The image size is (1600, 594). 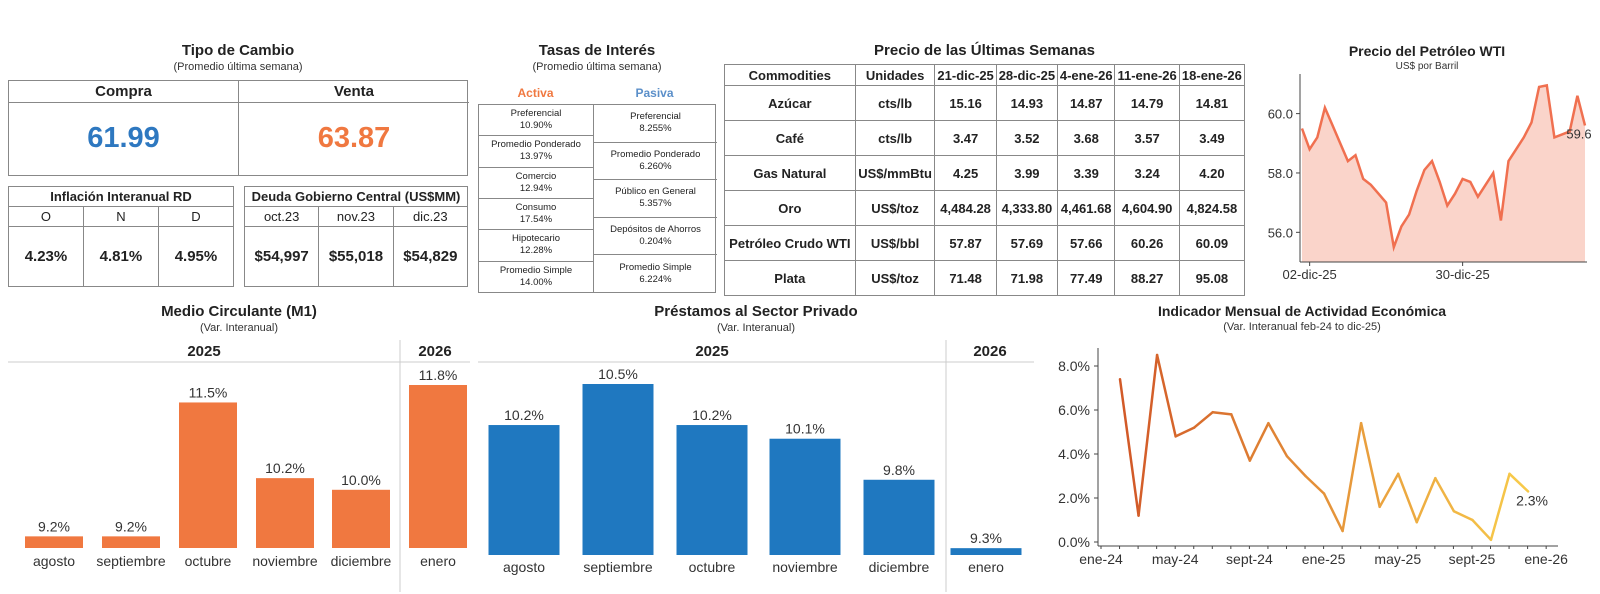 What do you see at coordinates (1086, 278) in the screenshot?
I see `commodity-price: 77.49` at bounding box center [1086, 278].